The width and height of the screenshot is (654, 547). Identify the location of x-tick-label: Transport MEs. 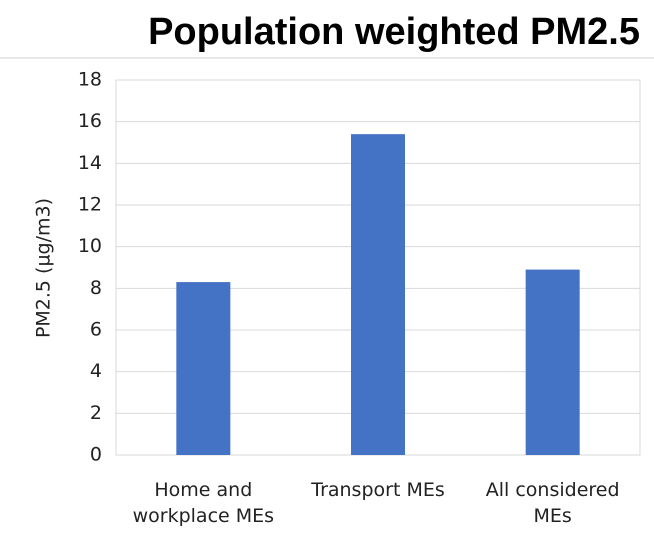
(378, 490).